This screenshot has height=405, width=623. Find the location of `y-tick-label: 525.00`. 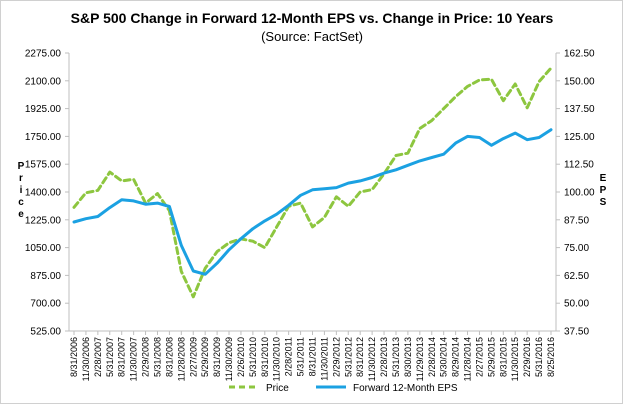

y-tick-label: 525.00 is located at coordinates (45, 332).